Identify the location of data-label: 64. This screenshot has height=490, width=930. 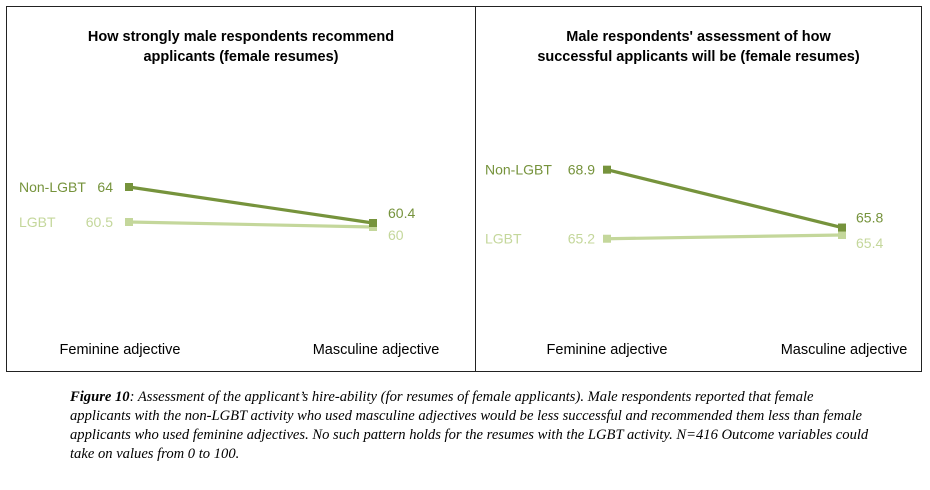
(105, 187).